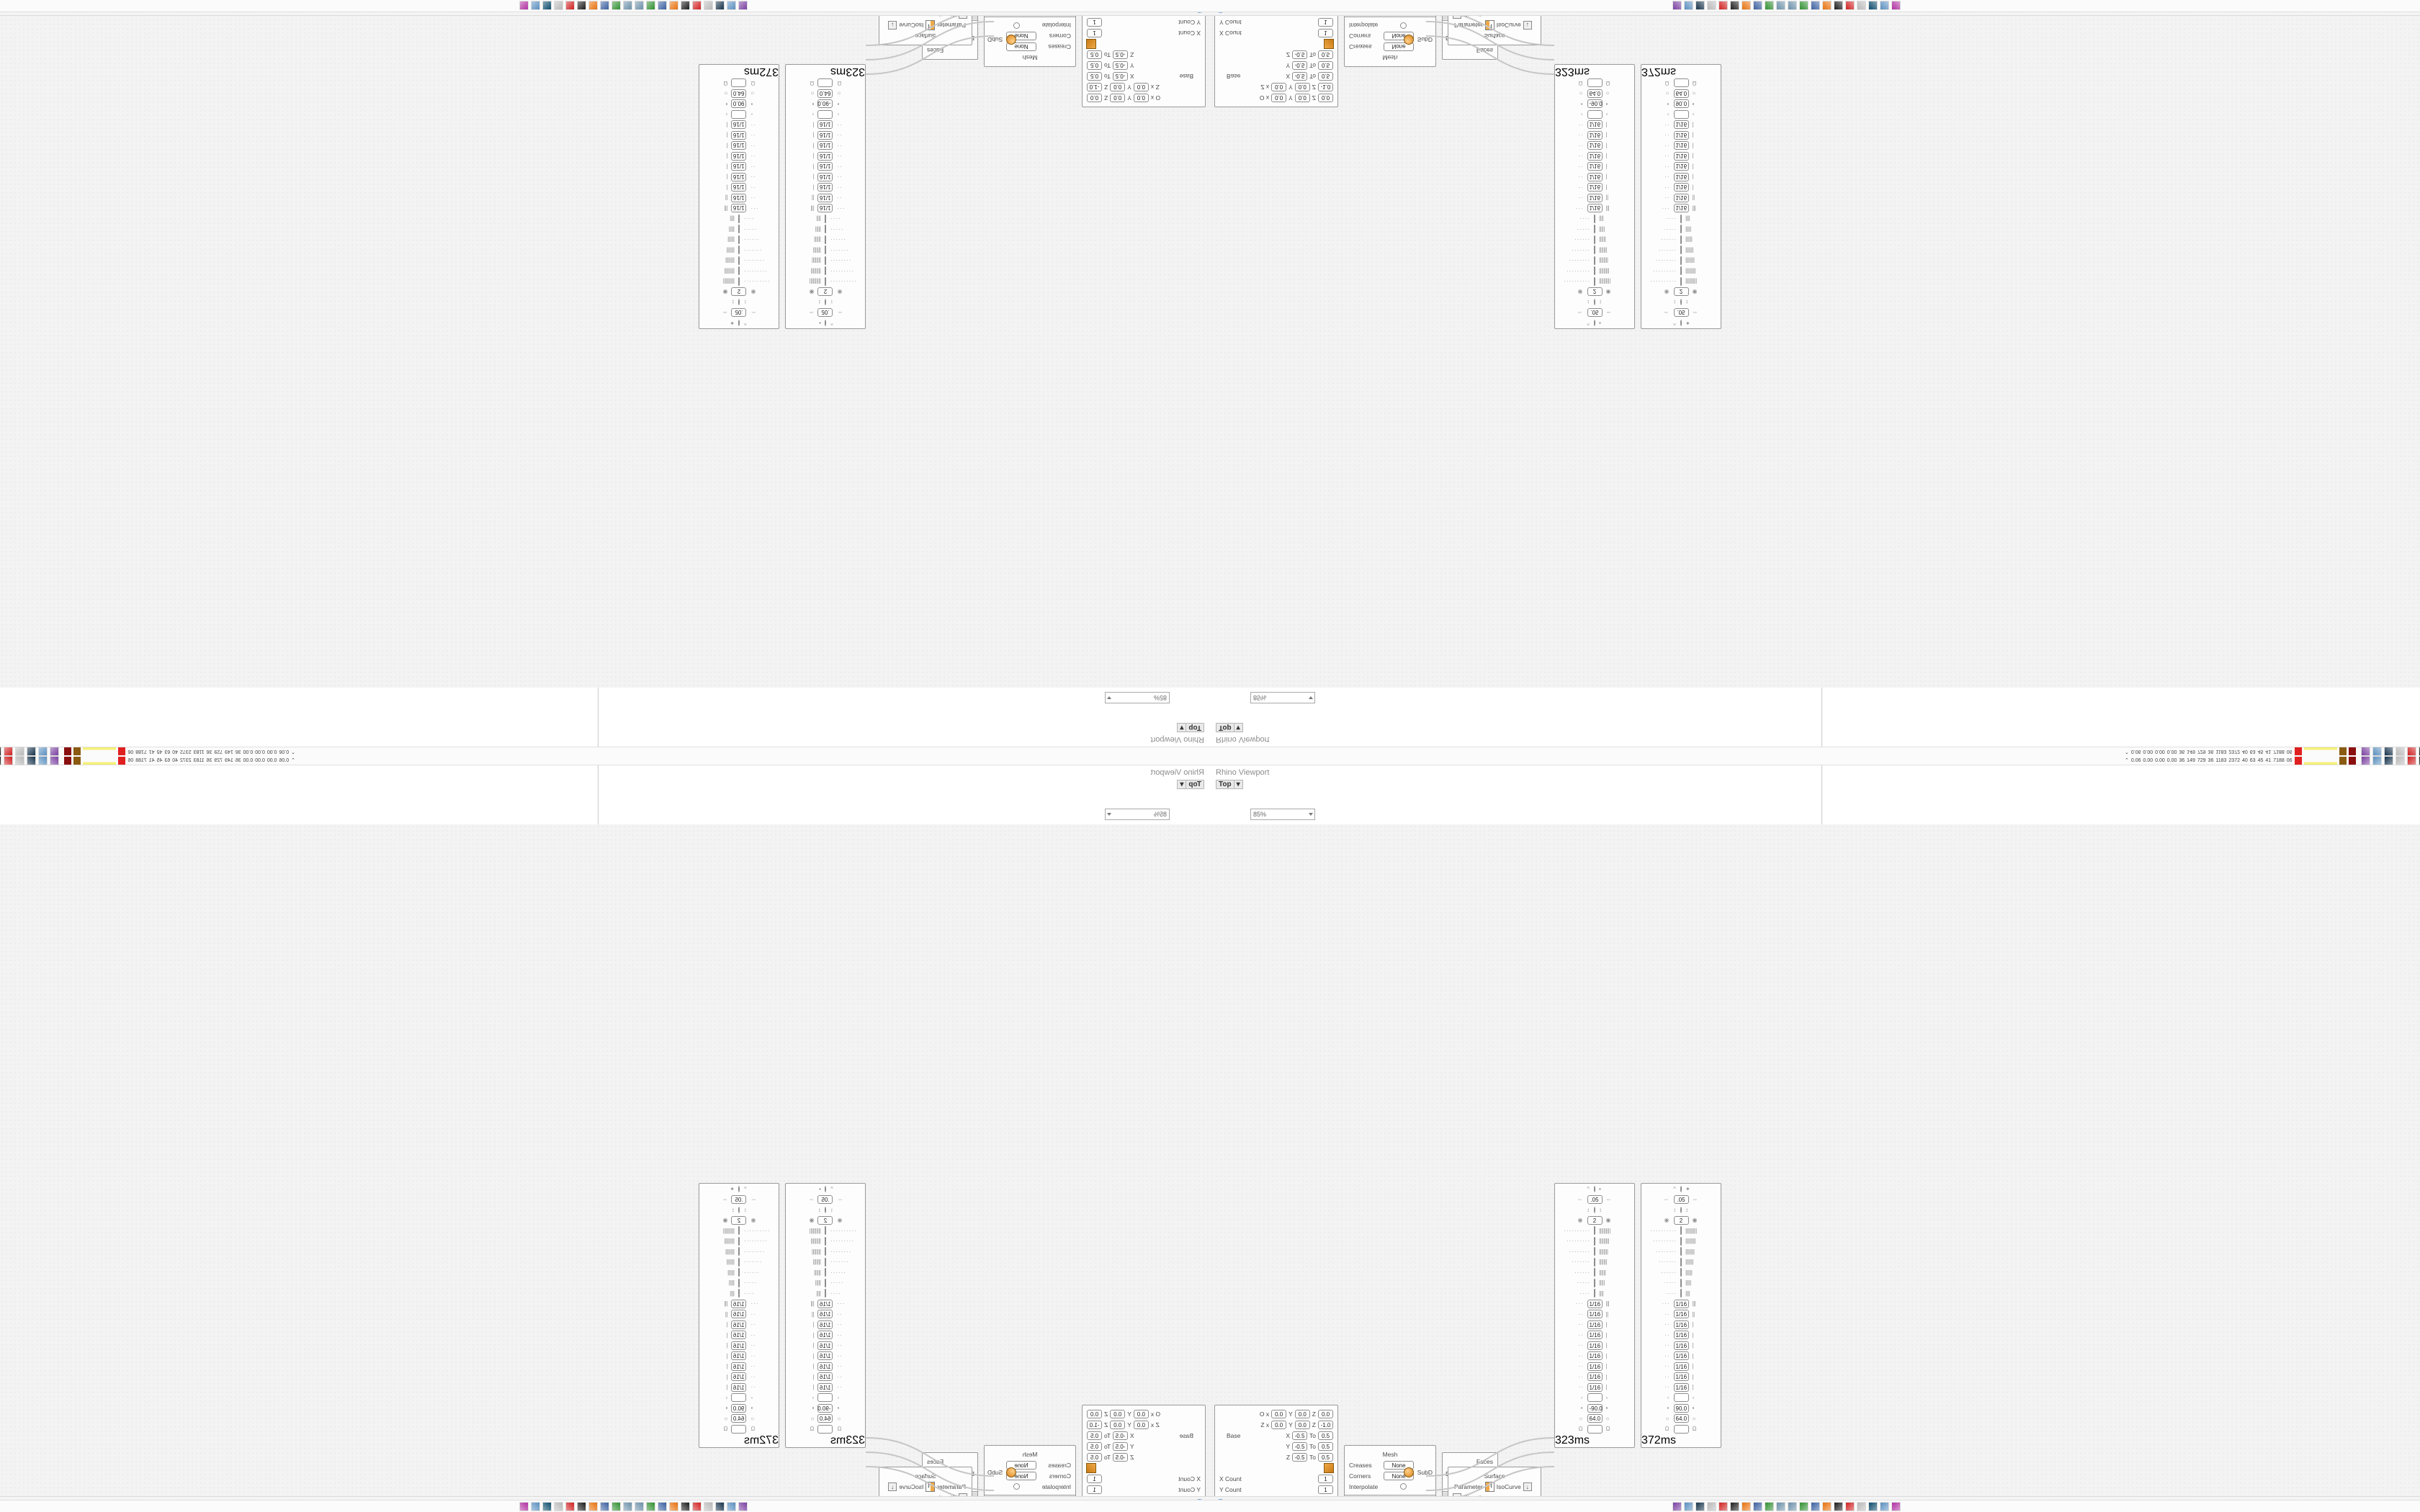  I want to click on app-bat2-icon, so click(582, 1506).